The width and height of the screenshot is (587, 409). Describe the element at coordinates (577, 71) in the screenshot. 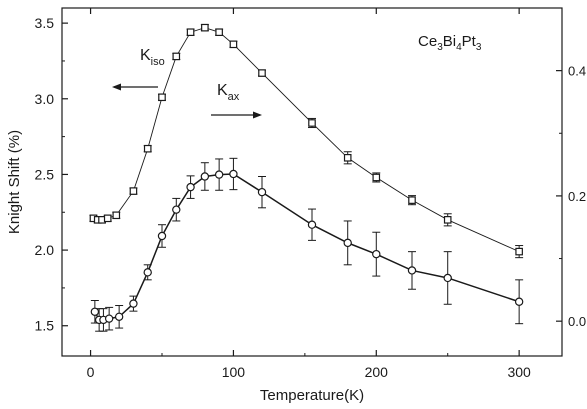

I see `y2-tick-label: 0.4` at that location.